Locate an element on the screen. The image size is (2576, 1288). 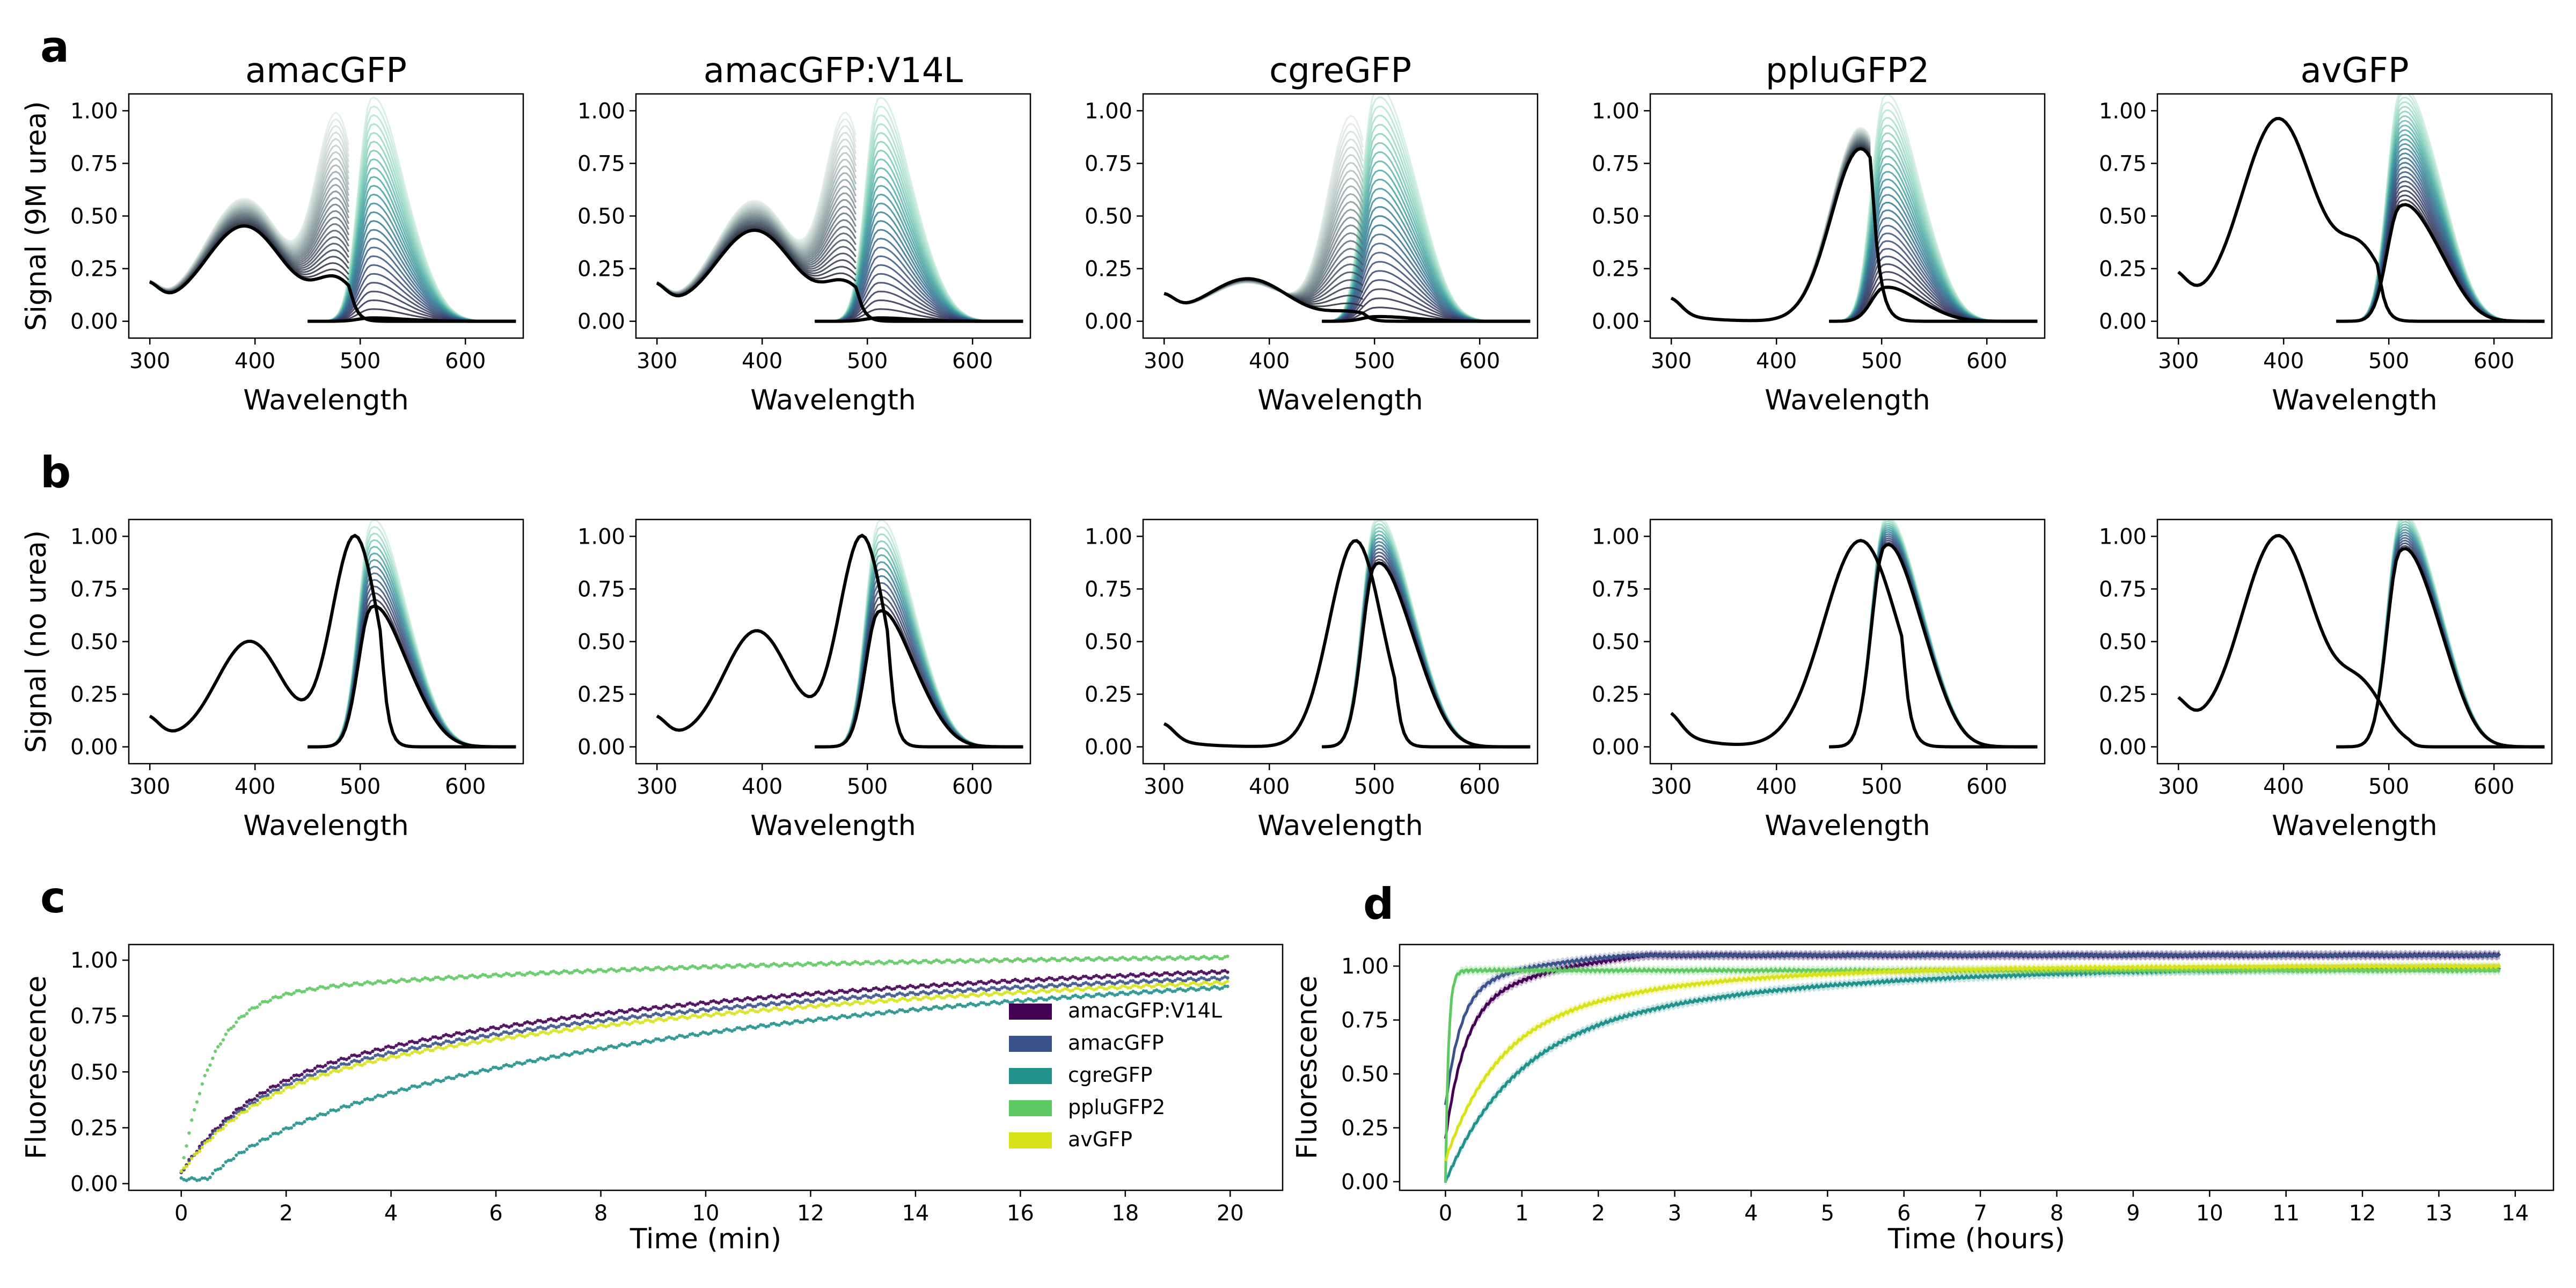
x-tick-label: 9 is located at coordinates (2133, 1213).